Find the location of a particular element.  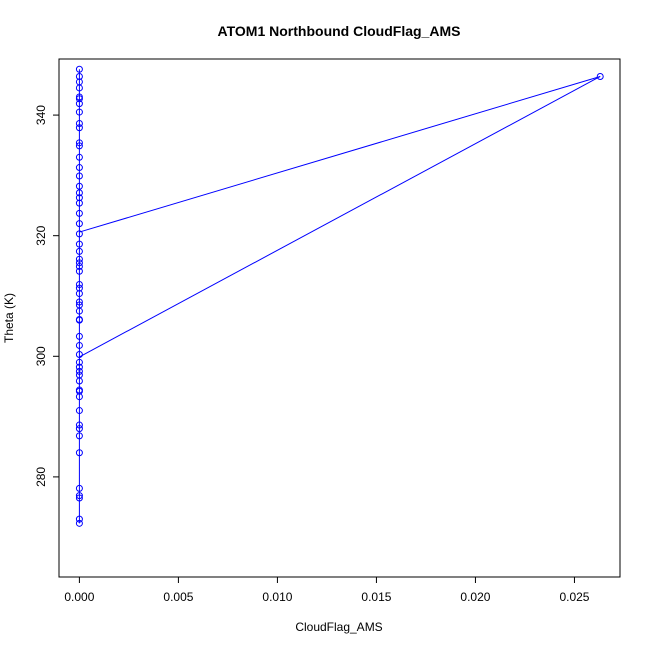

x-tick-label: 0.015 is located at coordinates (376, 597).